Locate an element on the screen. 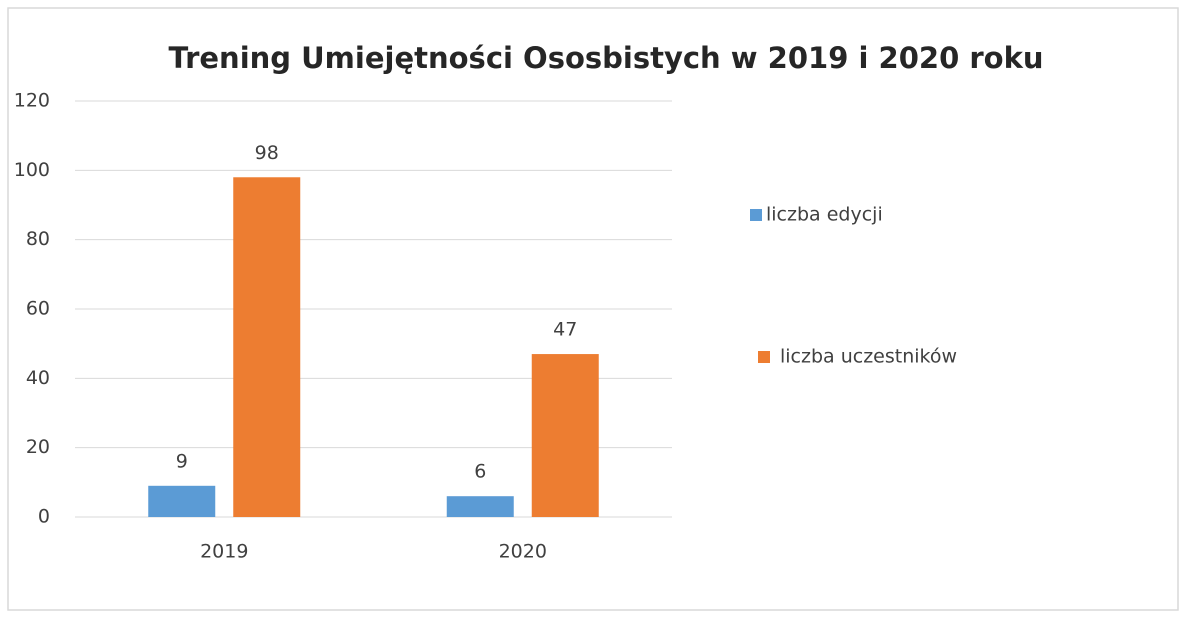 The width and height of the screenshot is (1186, 620). y-tick-label: 80 is located at coordinates (38, 239).